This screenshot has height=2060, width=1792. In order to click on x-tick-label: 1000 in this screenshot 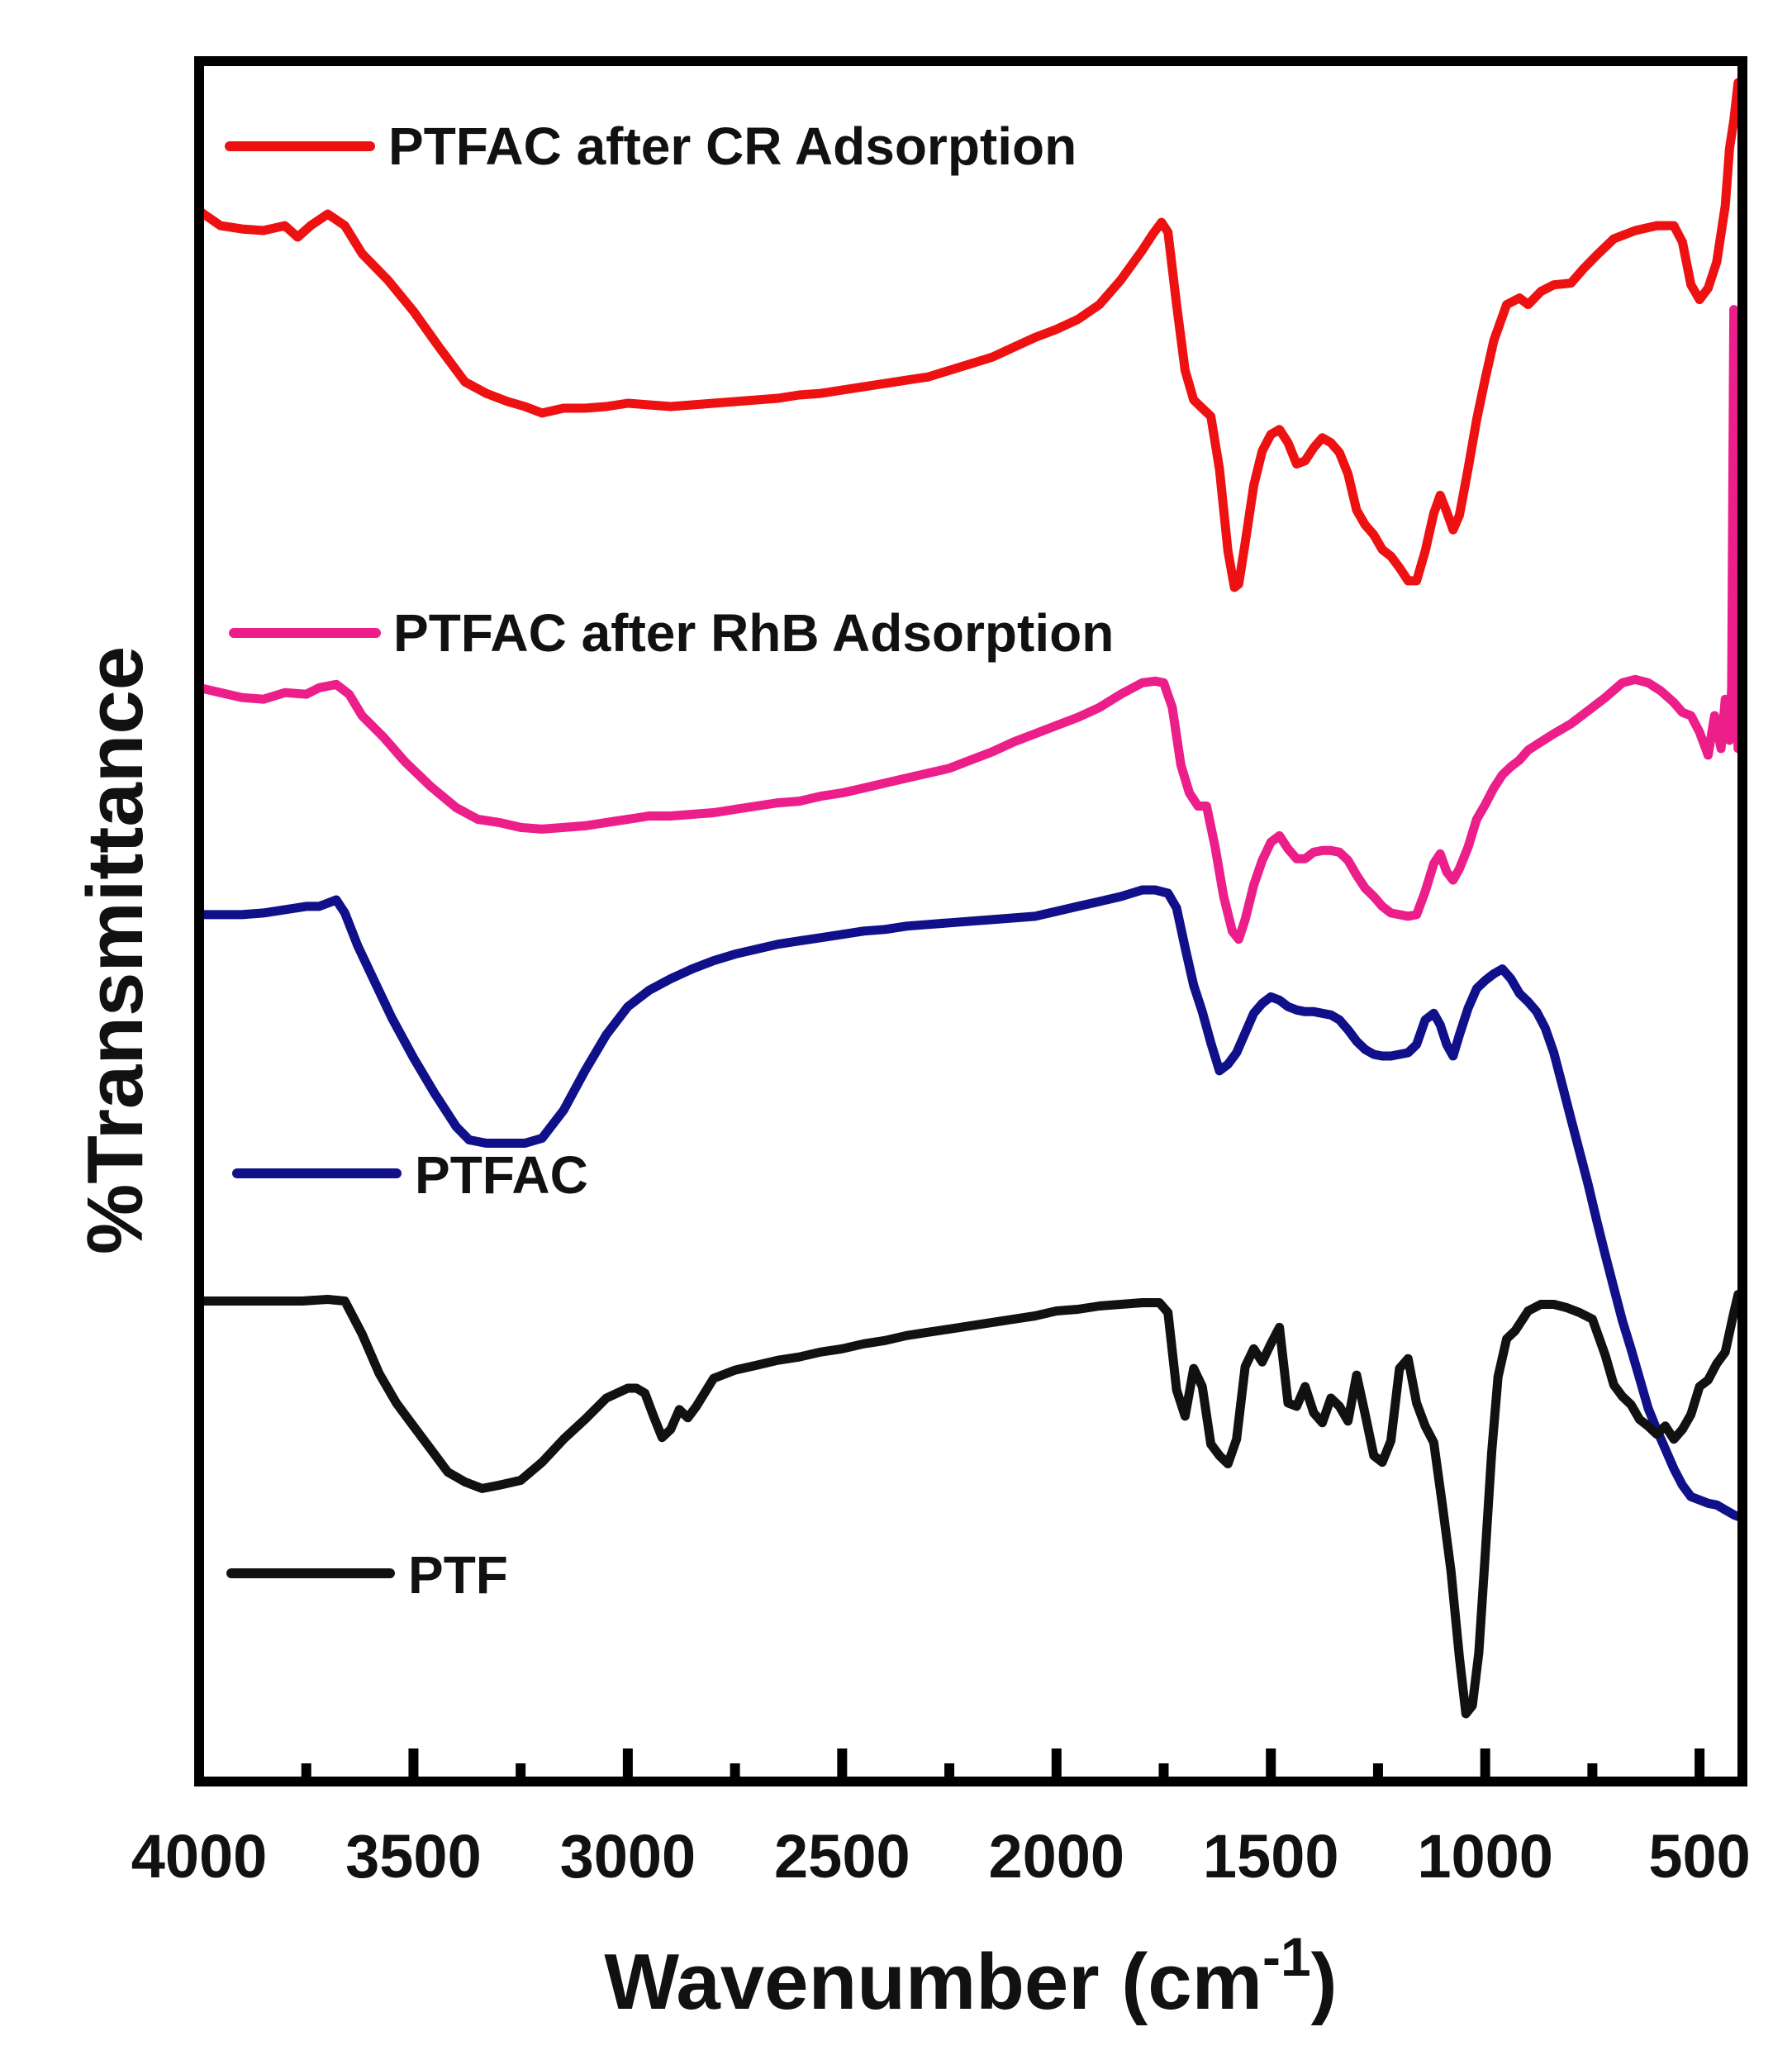, I will do `click(1485, 1856)`.